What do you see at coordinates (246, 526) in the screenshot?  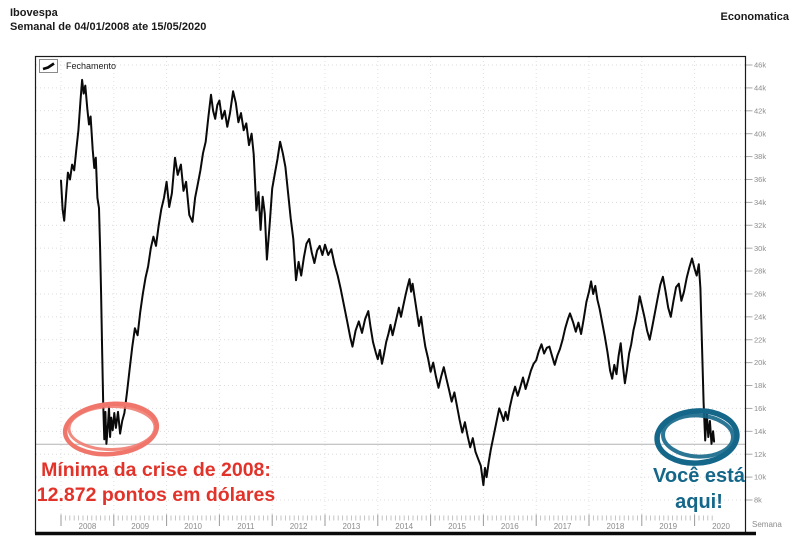 I see `x-year-label: 2011` at bounding box center [246, 526].